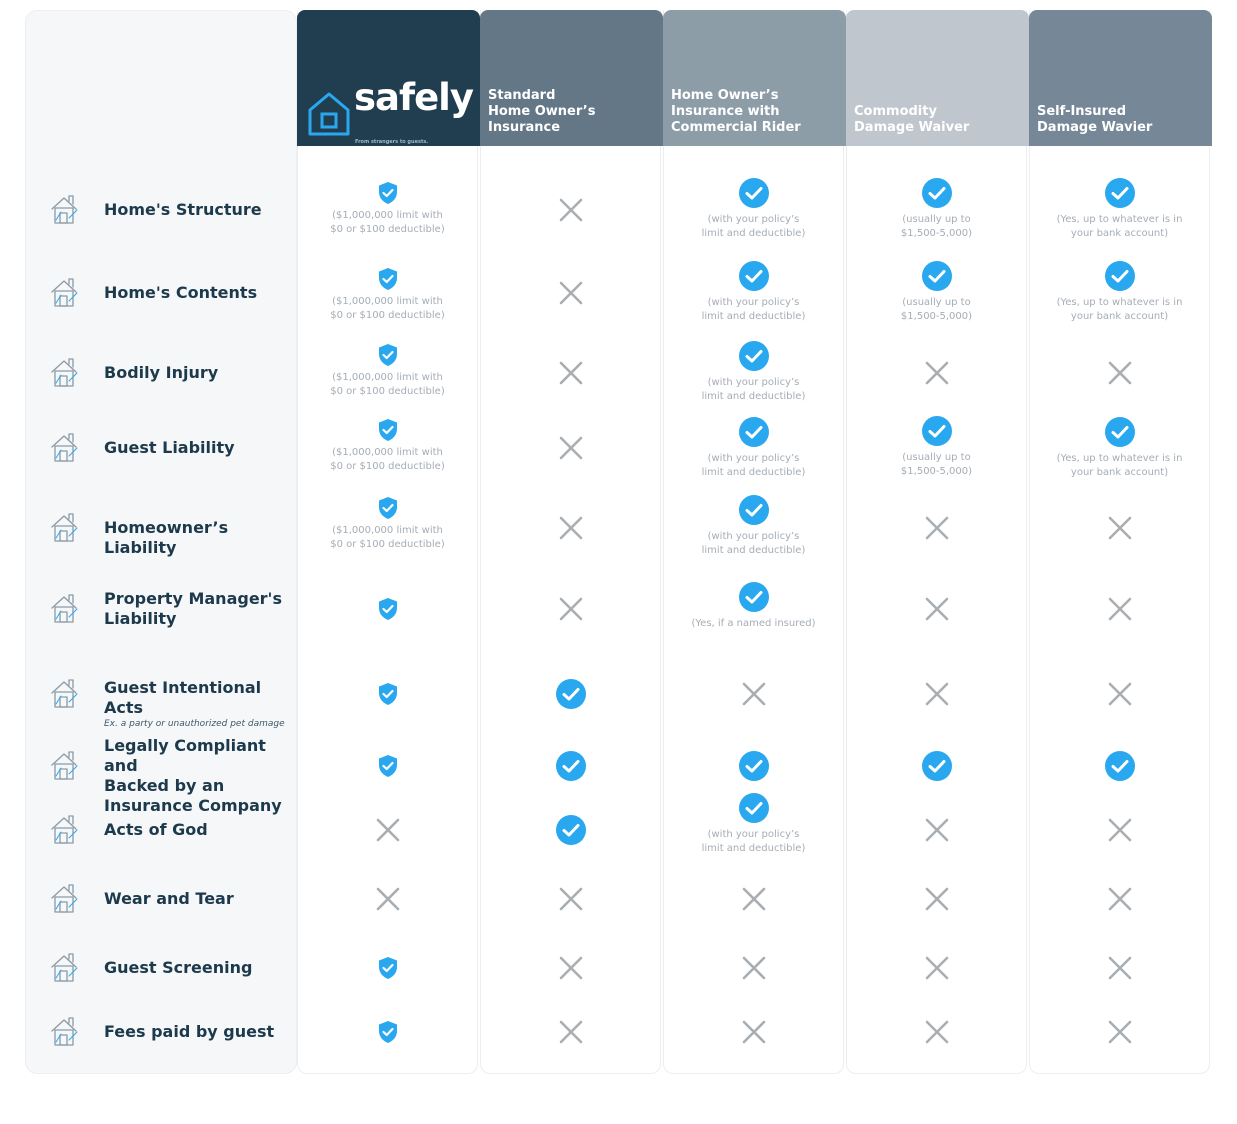 The image size is (1237, 1124). Describe the element at coordinates (196, 1032) in the screenshot. I see `row-label: Fees paid by guest` at that location.